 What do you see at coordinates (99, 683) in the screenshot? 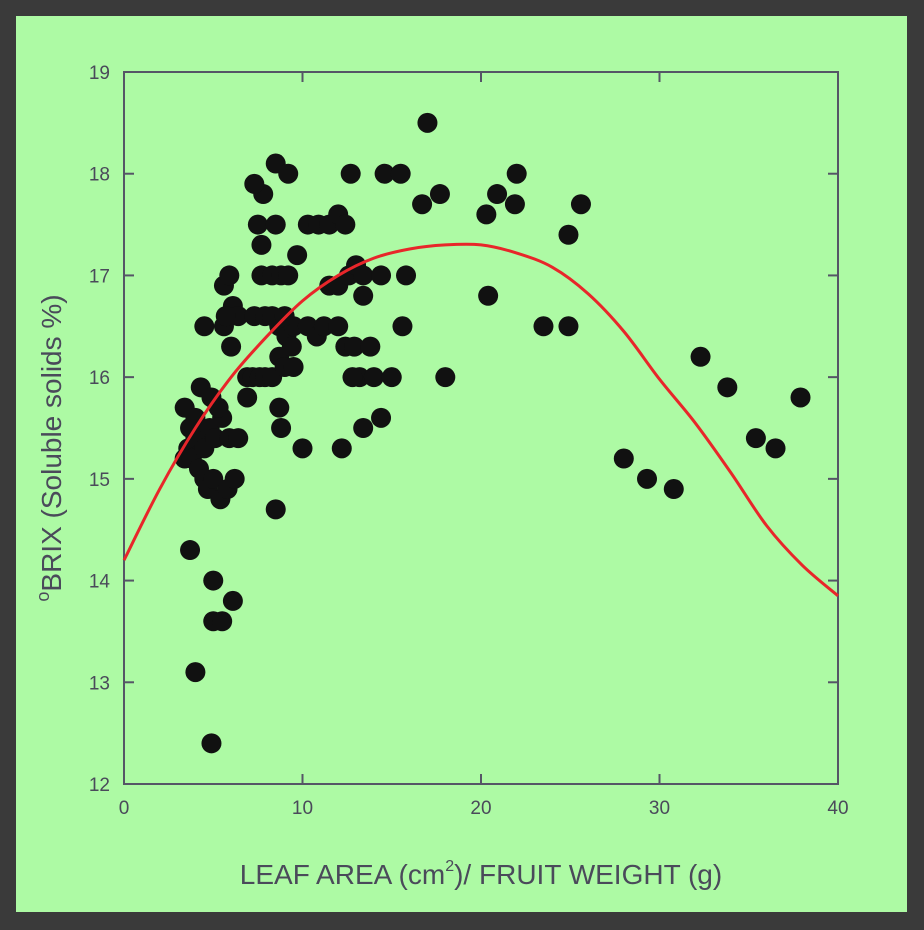
I see `y-tick-label: 13` at bounding box center [99, 683].